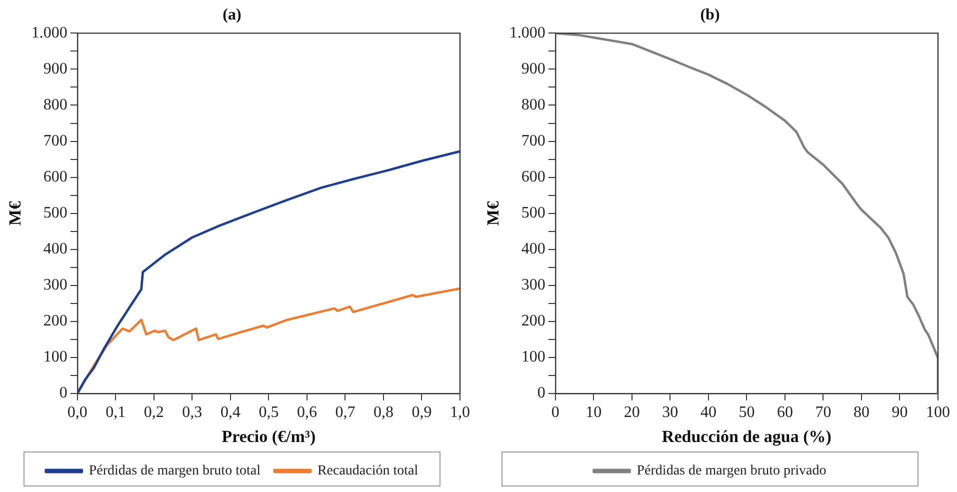 The height and width of the screenshot is (492, 957). What do you see at coordinates (938, 413) in the screenshot?
I see `x-tick-label: 100` at bounding box center [938, 413].